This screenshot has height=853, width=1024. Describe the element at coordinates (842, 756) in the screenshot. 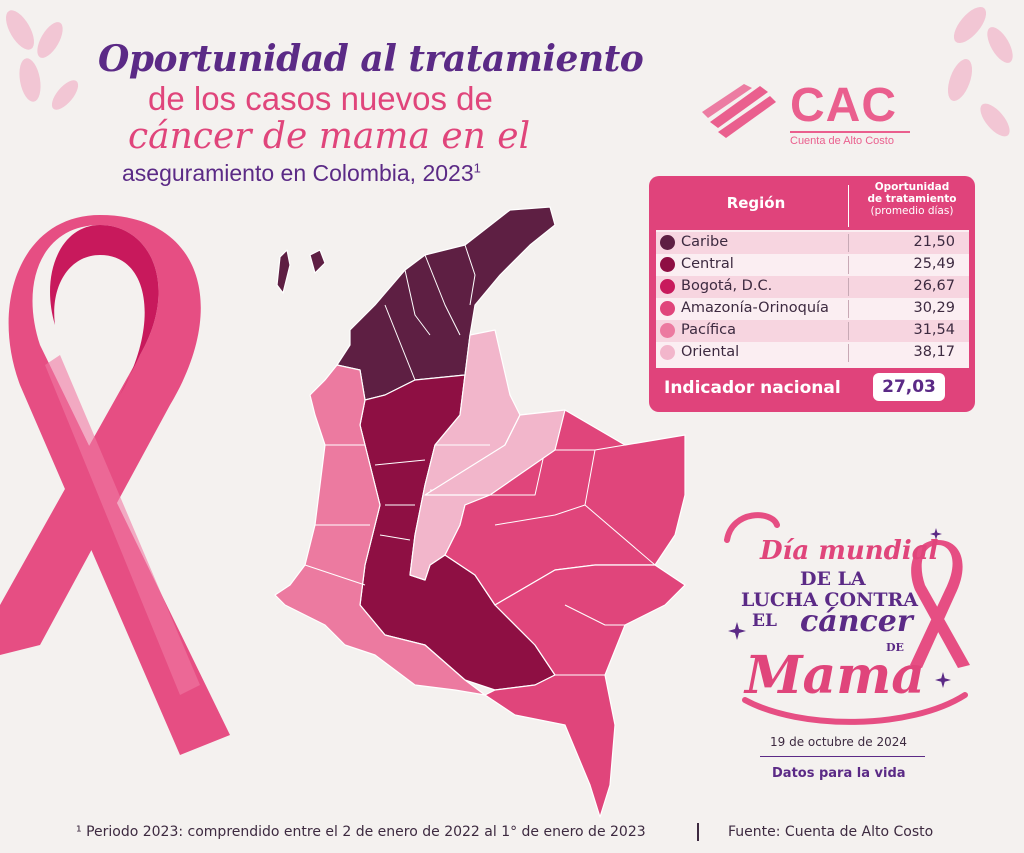

I see `date-divider` at that location.